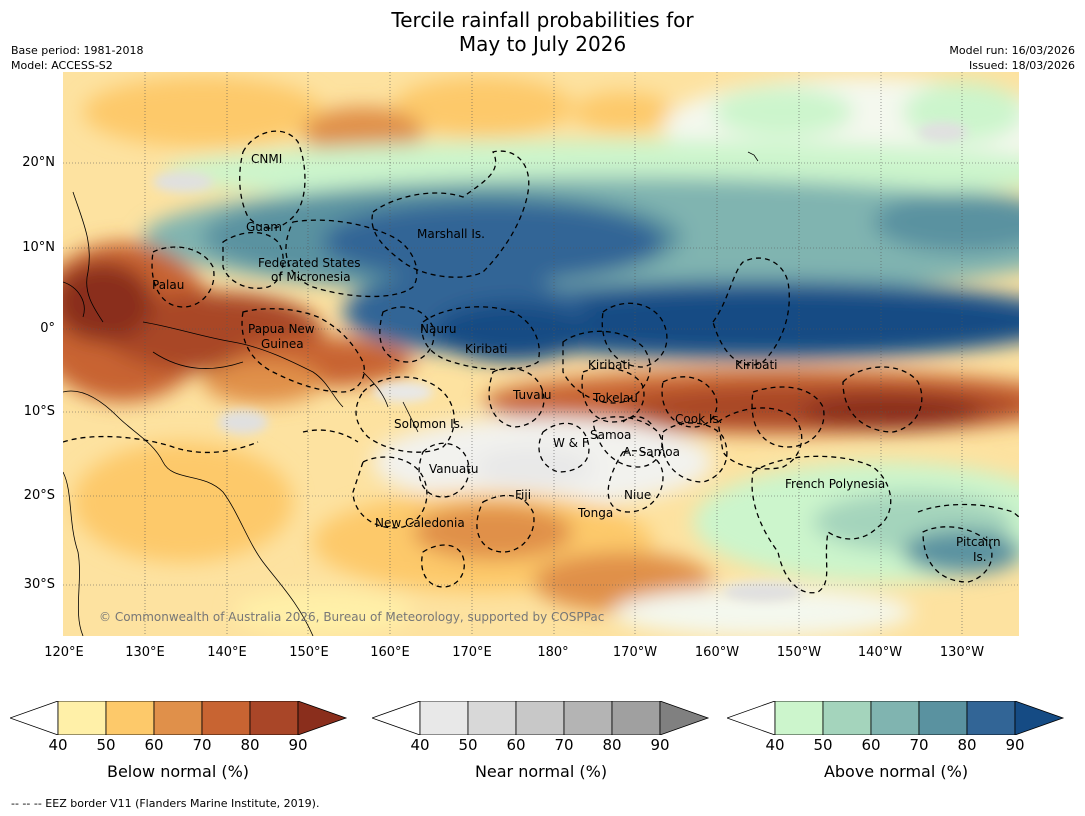  I want to click on lon-tick-150w: 150°W, so click(799, 652).